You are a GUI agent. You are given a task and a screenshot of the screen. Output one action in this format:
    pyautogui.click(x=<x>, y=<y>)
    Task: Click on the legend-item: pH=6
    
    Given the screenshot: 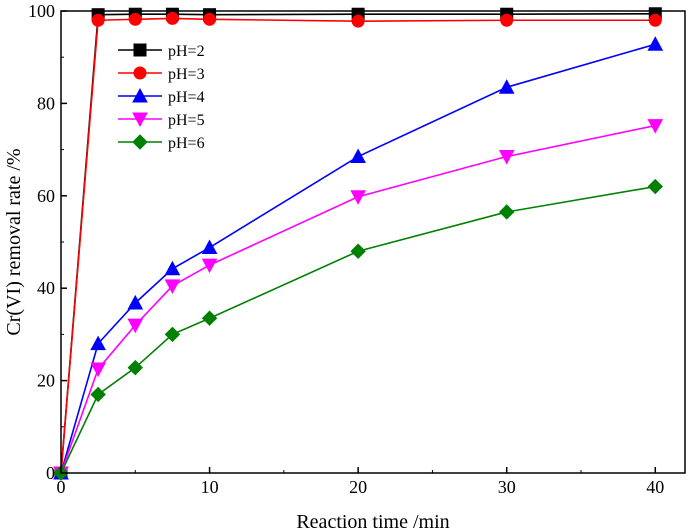 What is the action you would take?
    pyautogui.click(x=161, y=143)
    